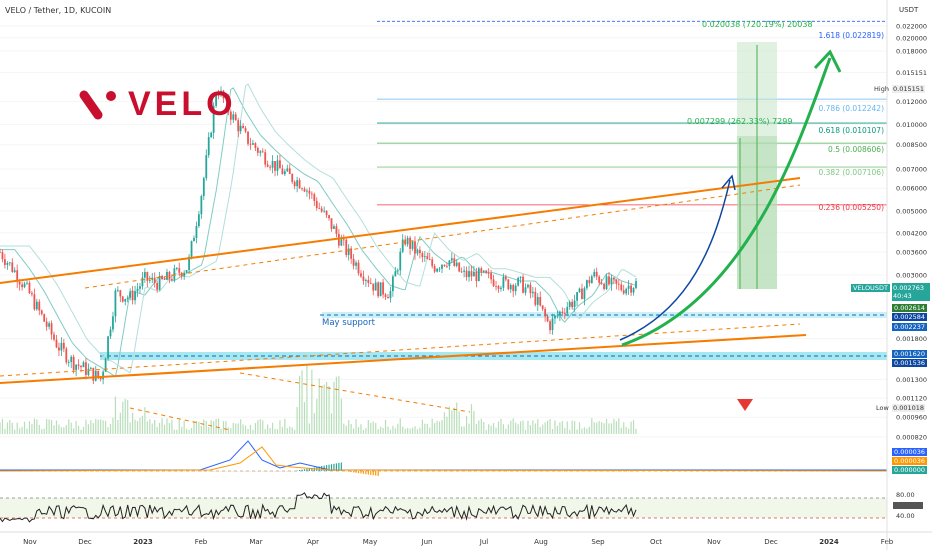 This screenshot has height=550, width=932. Describe the element at coordinates (911, 26) in the screenshot. I see `y-tick-label: 0.022000` at that location.